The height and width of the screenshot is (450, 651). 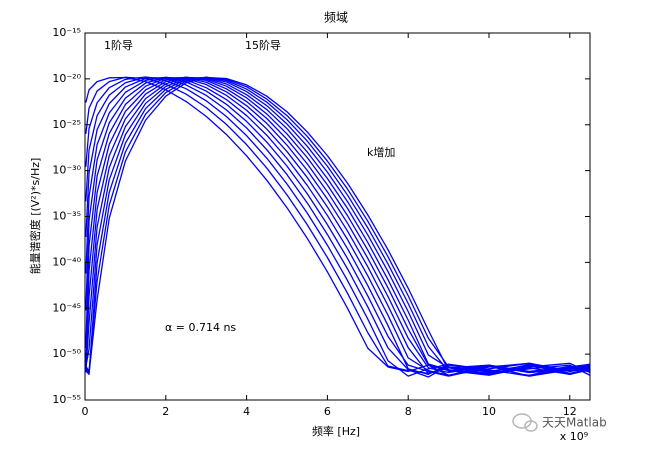 I want to click on annotation: 15阶导, so click(x=263, y=45).